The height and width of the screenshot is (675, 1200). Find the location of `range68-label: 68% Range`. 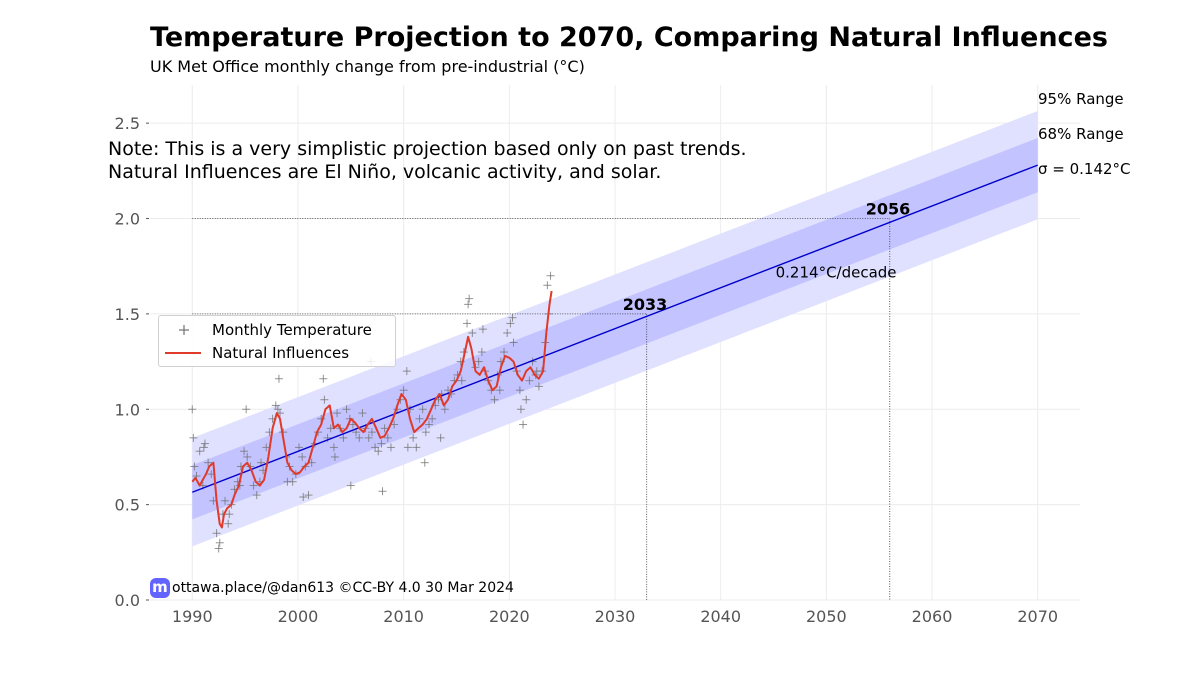

range68-label: 68% Range is located at coordinates (1081, 134).